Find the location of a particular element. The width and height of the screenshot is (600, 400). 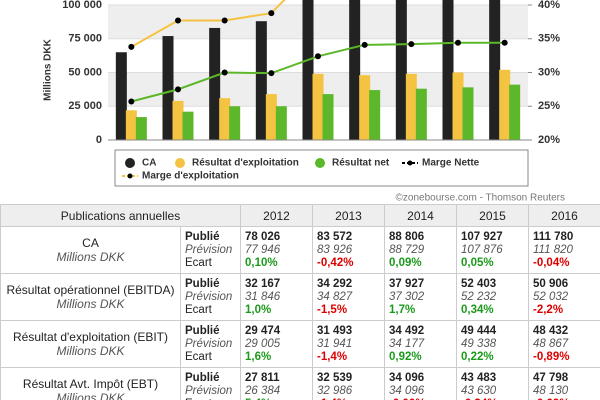

published: 34 292 is located at coordinates (335, 283).